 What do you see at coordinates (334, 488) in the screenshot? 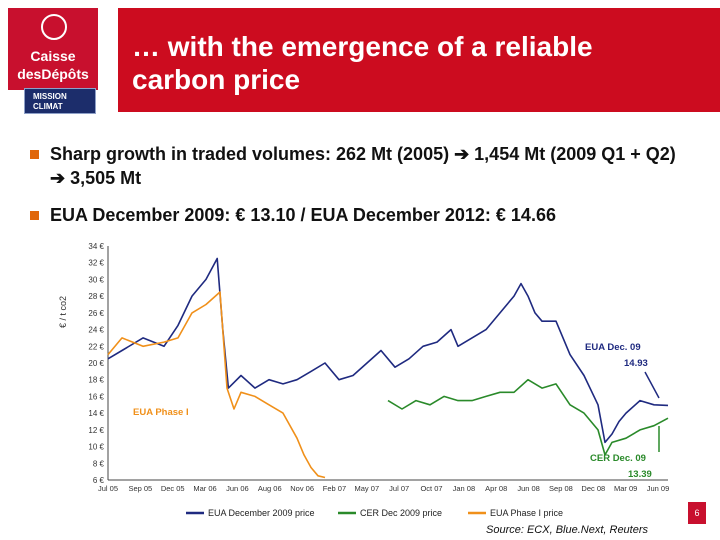
I see `x-tick-label: Feb 07` at bounding box center [334, 488].